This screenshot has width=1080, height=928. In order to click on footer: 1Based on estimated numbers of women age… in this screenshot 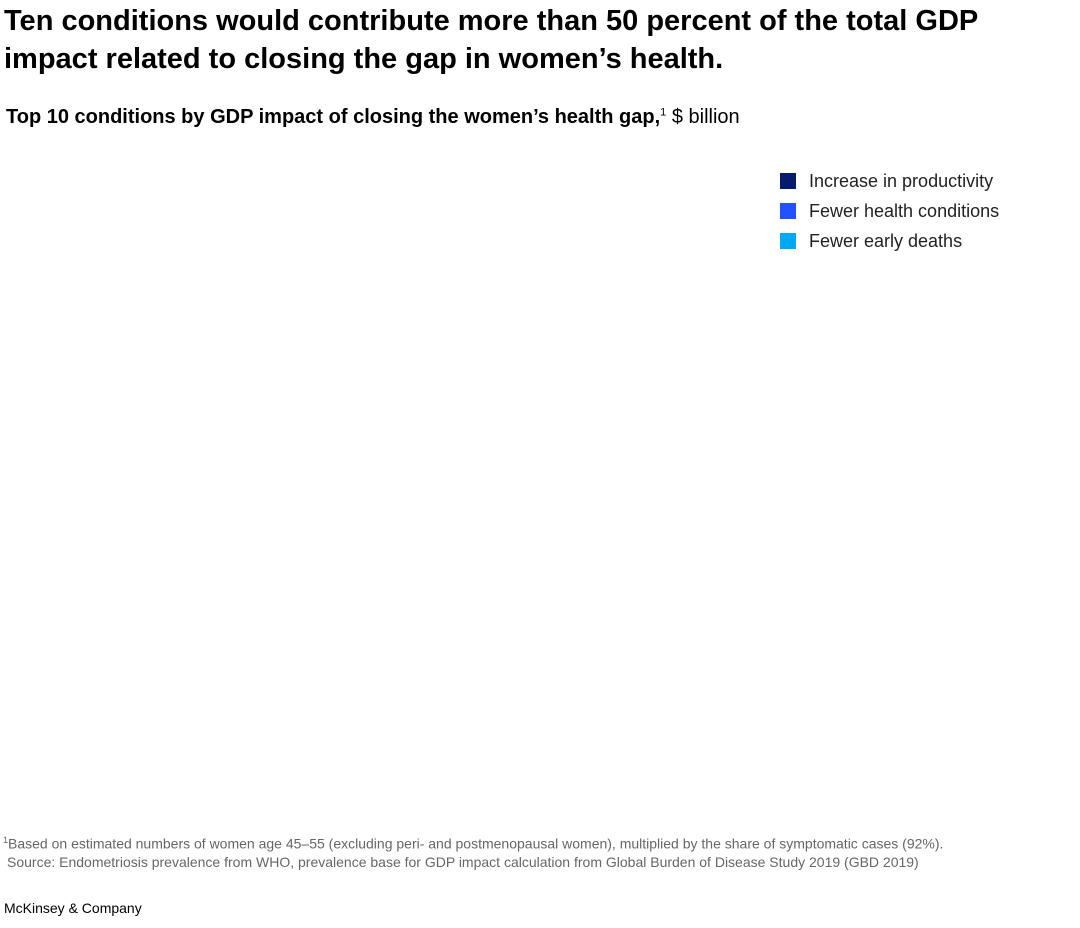, I will do `click(473, 851)`.